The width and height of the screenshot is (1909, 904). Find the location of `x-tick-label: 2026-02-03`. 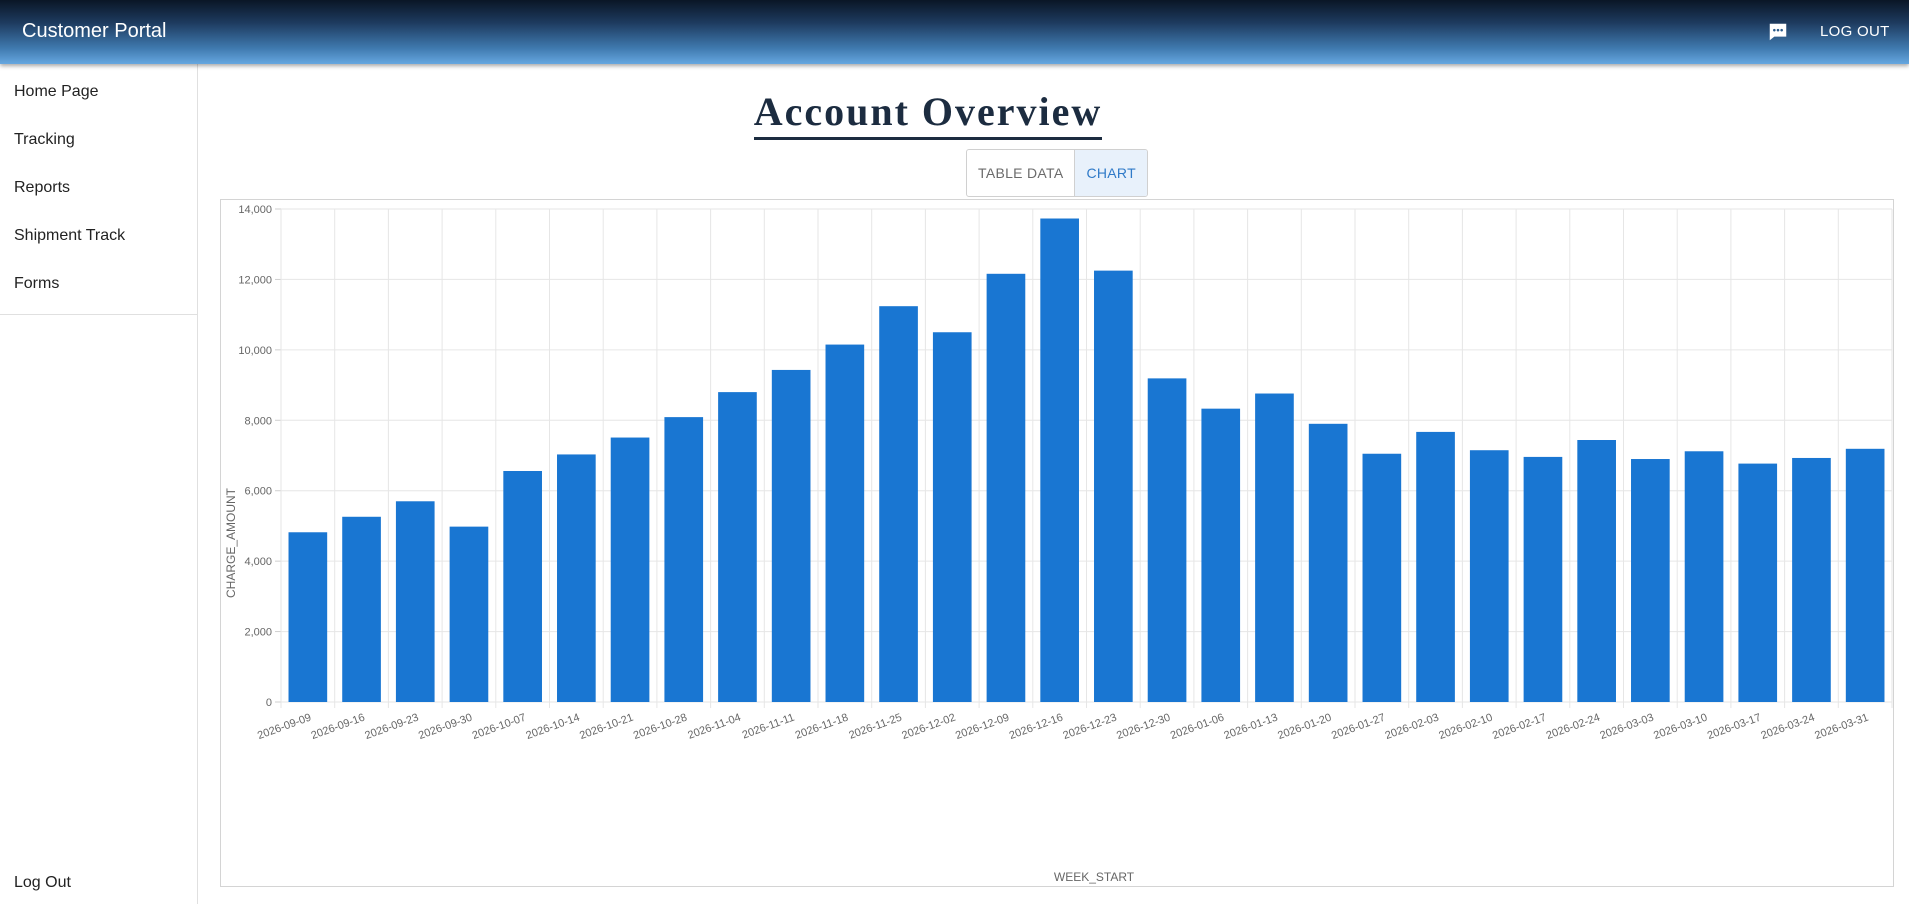

x-tick-label: 2026-02-03 is located at coordinates (1412, 727).